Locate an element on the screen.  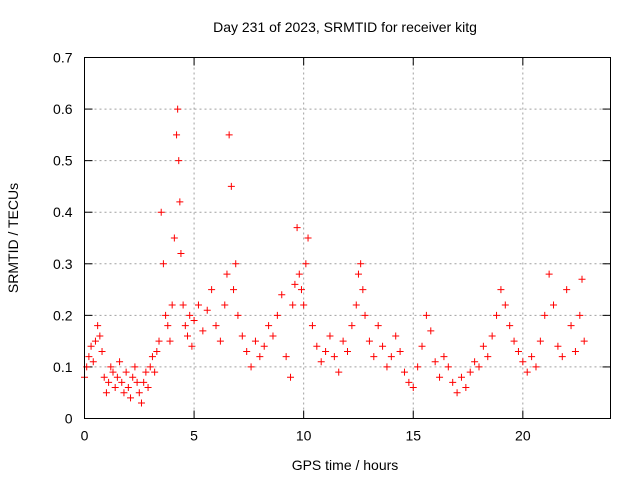
y-tick-label: 0.7 is located at coordinates (63, 58).